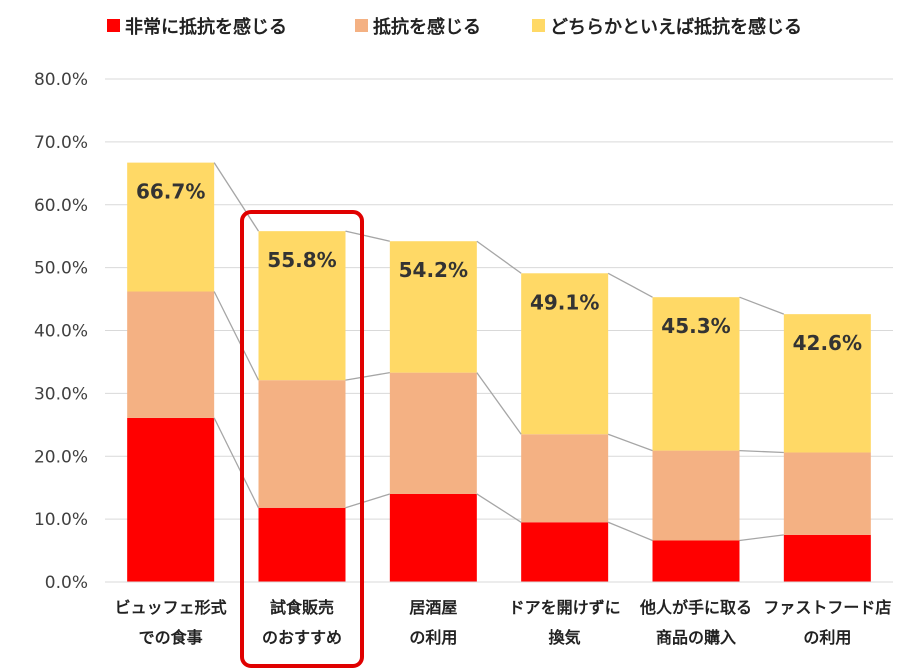 The image size is (908, 672). What do you see at coordinates (565, 607) in the screenshot?
I see `x-category-label: ドアを開けずに` at bounding box center [565, 607].